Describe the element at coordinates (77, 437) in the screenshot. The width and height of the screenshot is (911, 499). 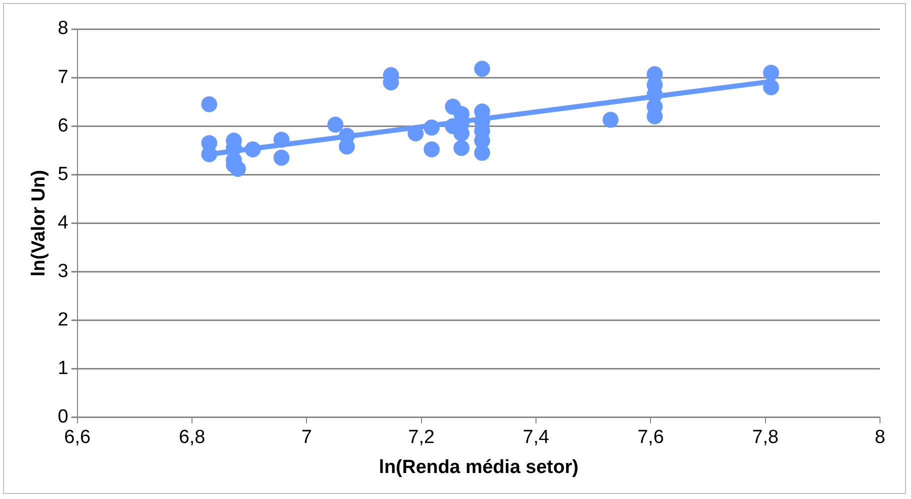
I see `x-tick-label: 6,6` at that location.